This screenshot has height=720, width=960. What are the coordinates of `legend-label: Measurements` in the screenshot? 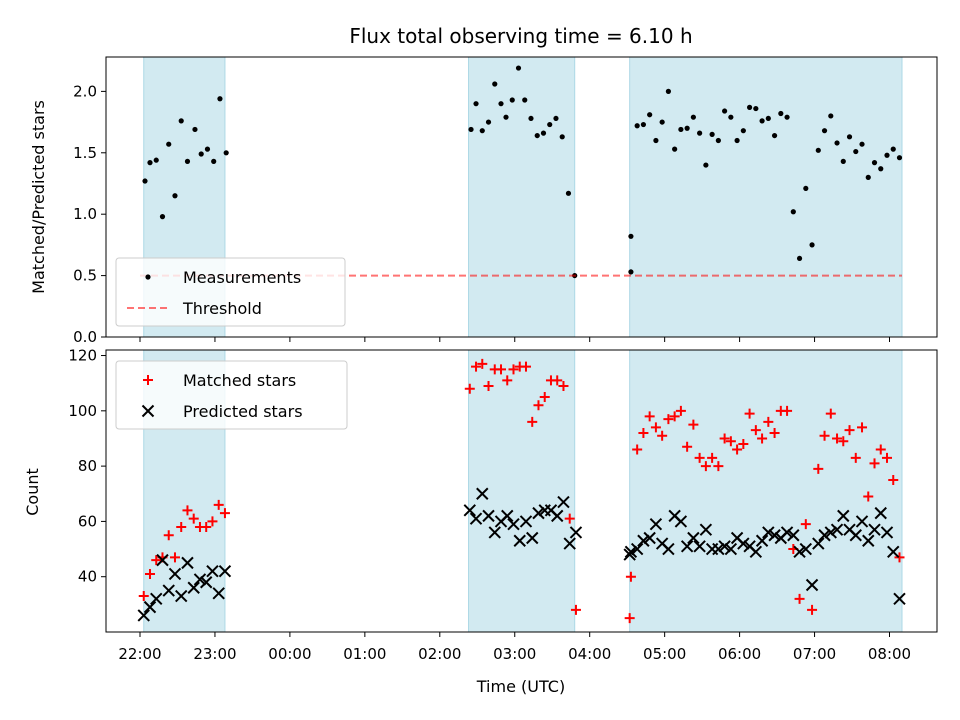 It's located at (242, 277).